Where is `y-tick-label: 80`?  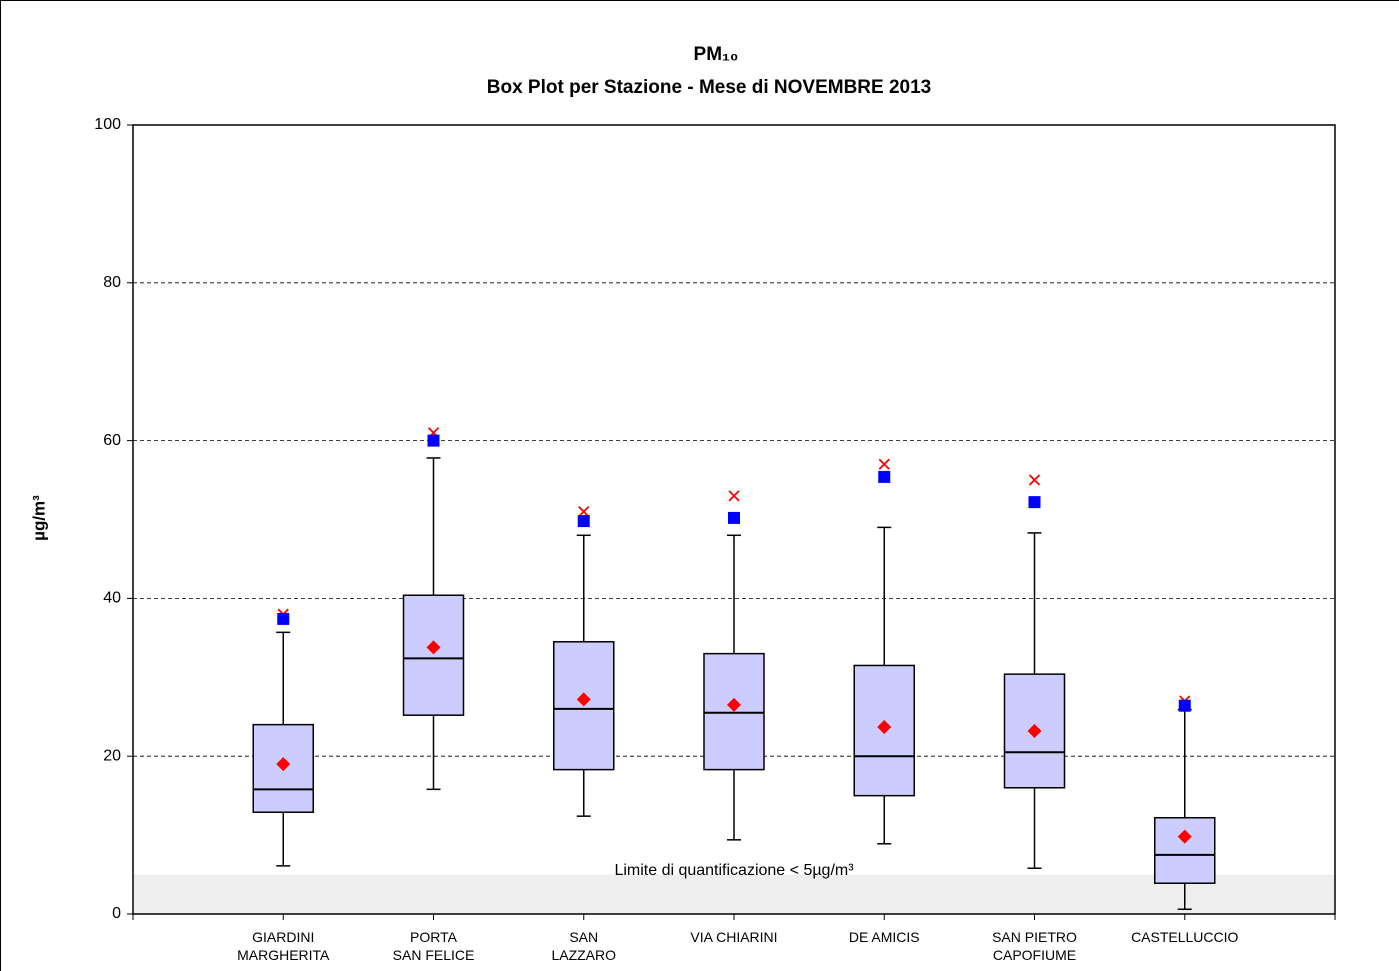 y-tick-label: 80 is located at coordinates (112, 282).